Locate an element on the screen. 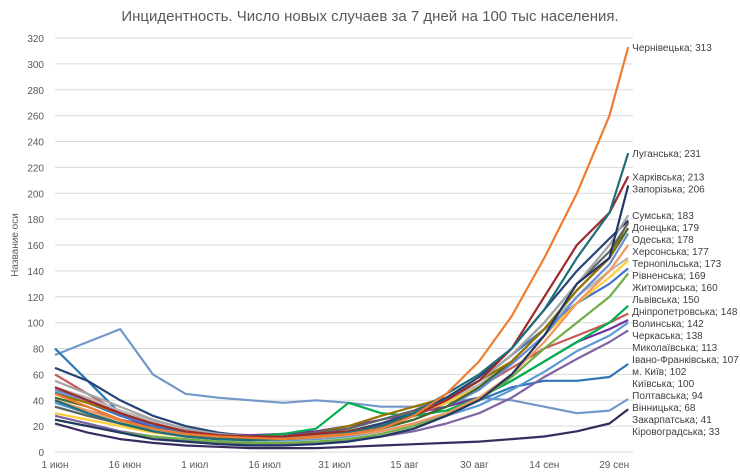 Image resolution: width=740 pixels, height=472 pixels. data-label: Дніпропетровська; 148 is located at coordinates (685, 312).